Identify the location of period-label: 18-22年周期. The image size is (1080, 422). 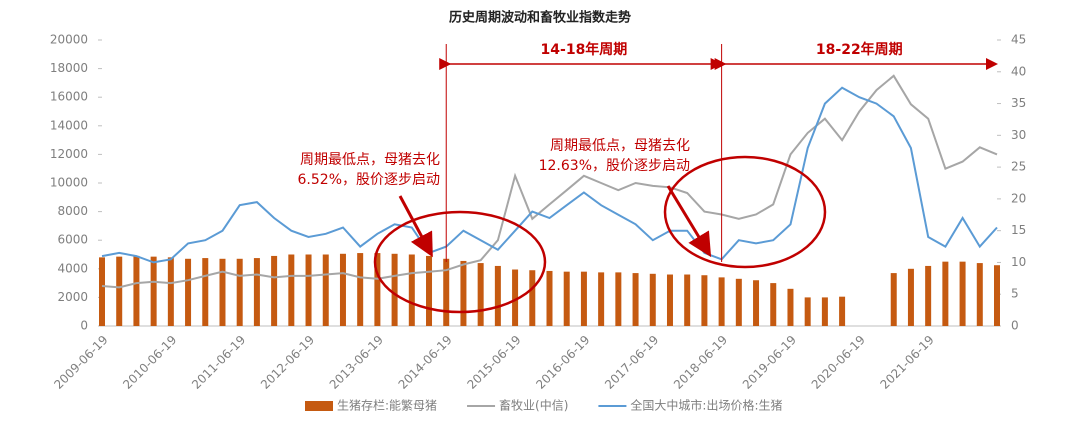
(859, 49).